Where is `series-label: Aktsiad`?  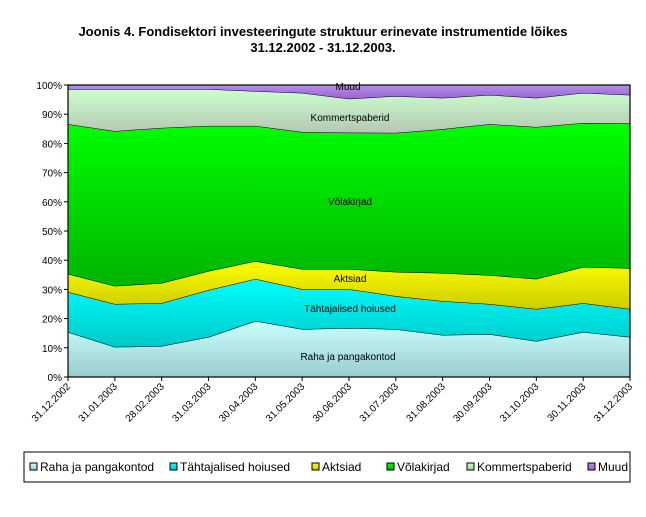
series-label: Aktsiad is located at coordinates (350, 279).